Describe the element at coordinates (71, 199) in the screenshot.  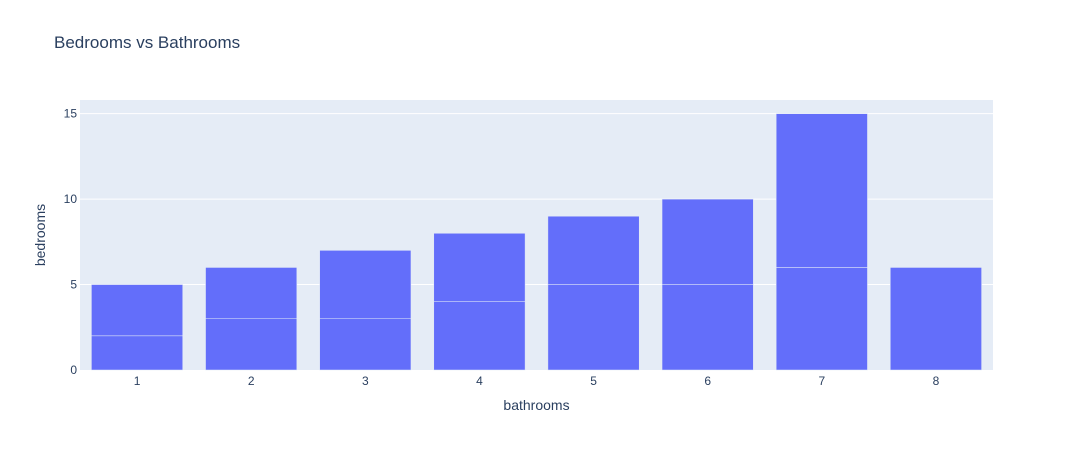
I see `y-tick-label: 10` at that location.